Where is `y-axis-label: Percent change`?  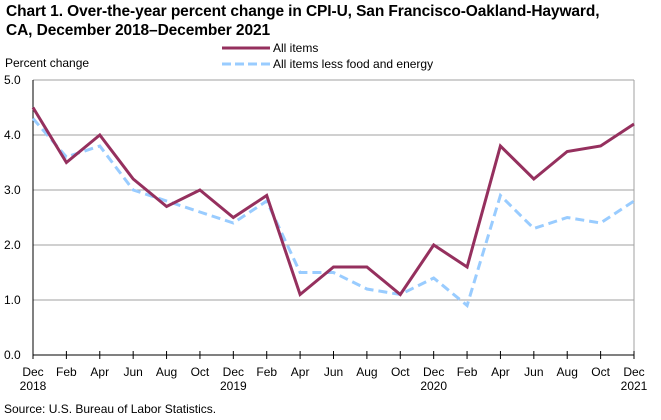 y-axis-label: Percent change is located at coordinates (47, 63).